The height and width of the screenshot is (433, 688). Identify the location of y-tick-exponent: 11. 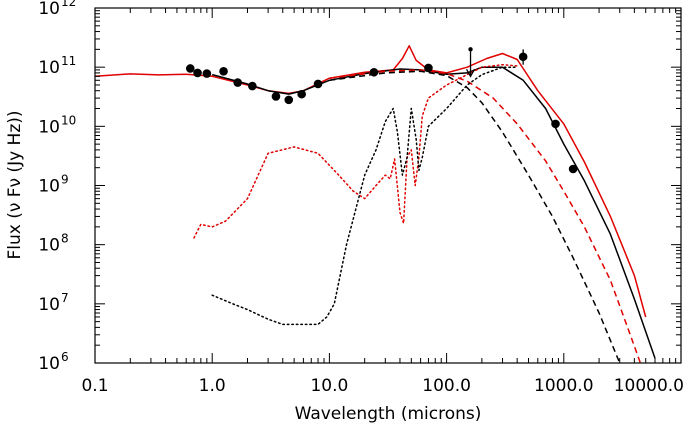
(68, 61).